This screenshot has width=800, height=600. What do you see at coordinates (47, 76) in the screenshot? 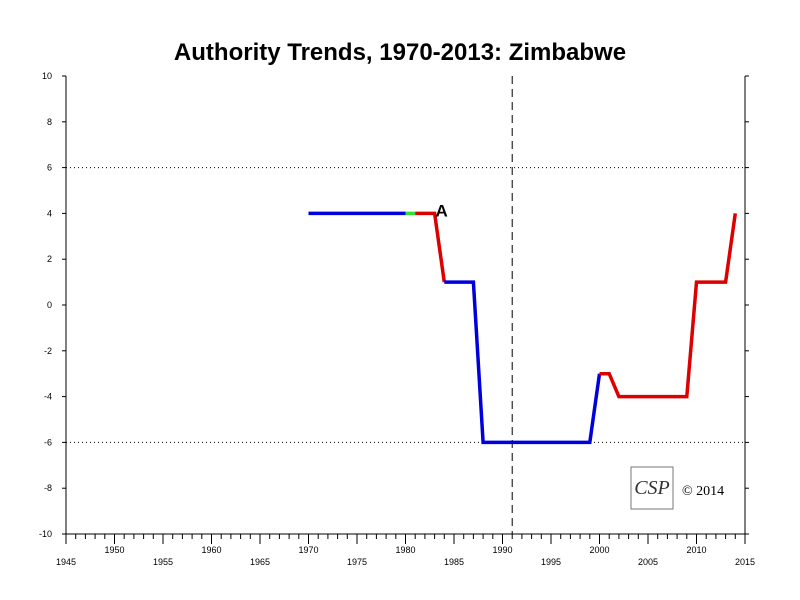
I see `y-tick-label: 10` at bounding box center [47, 76].